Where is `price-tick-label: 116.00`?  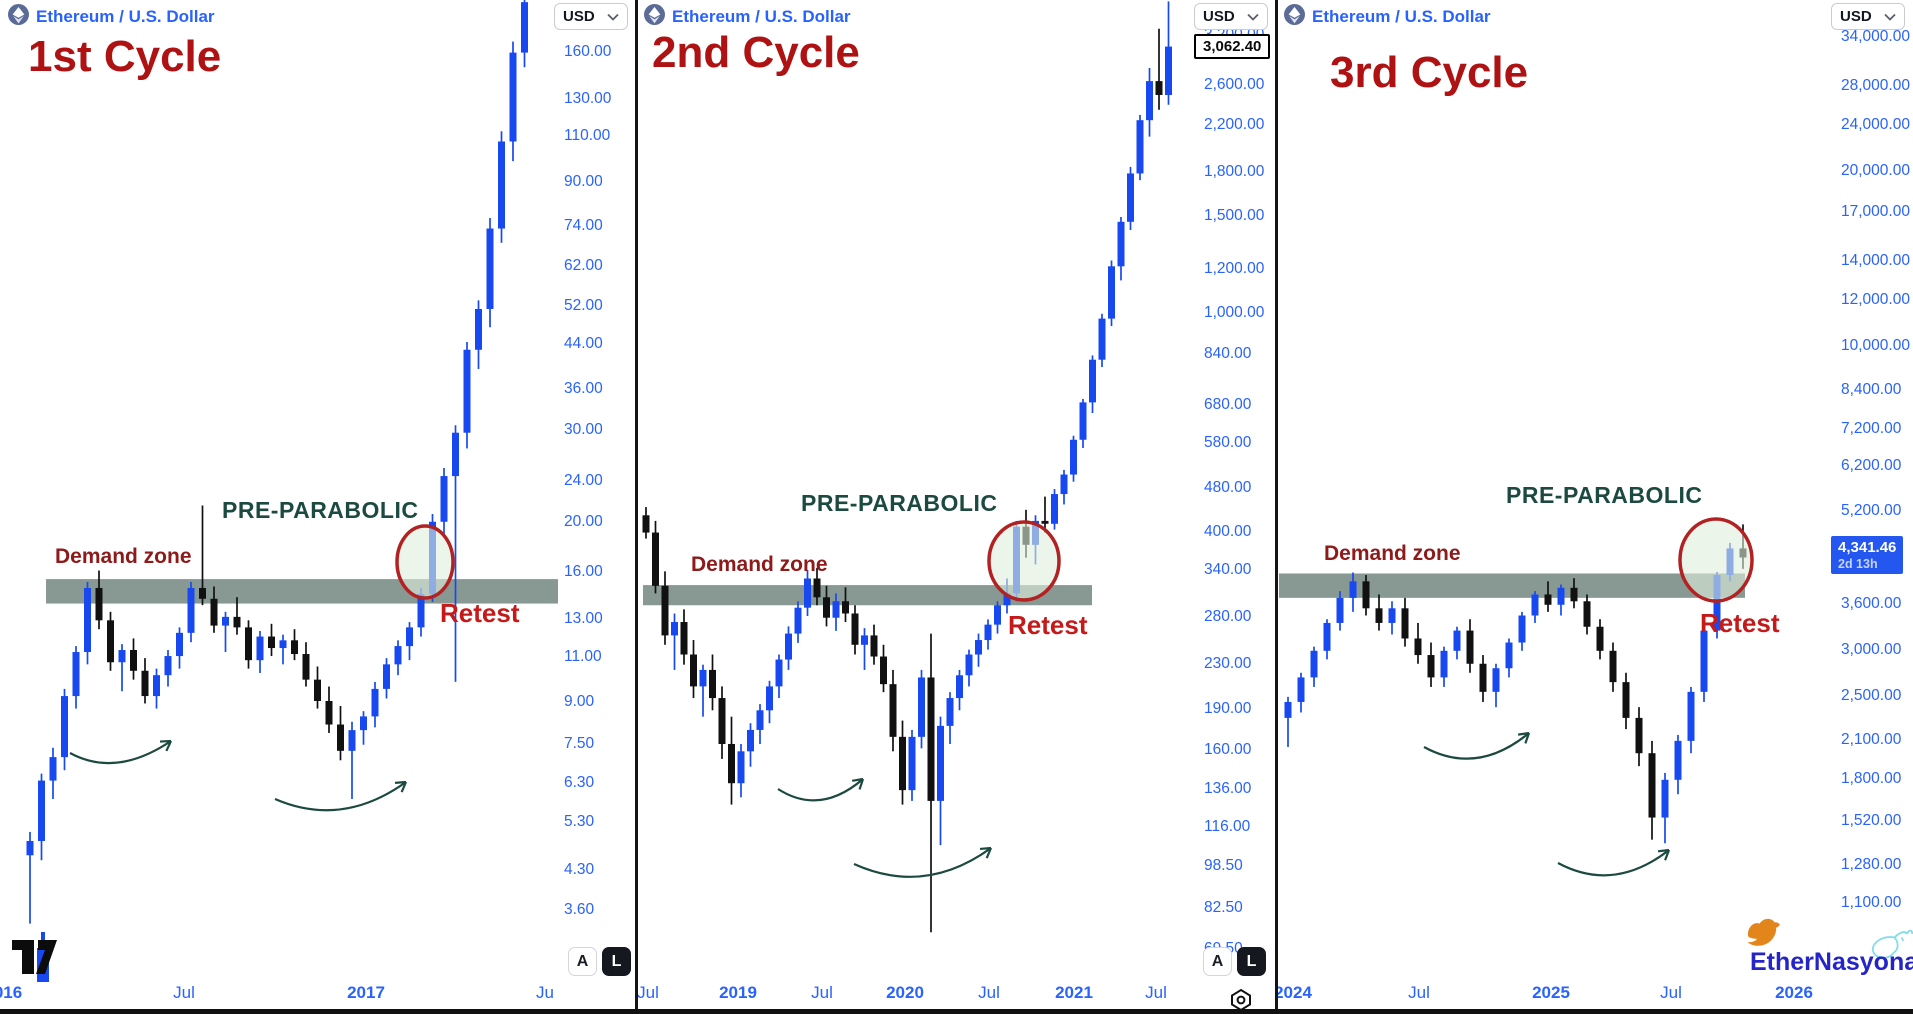
price-tick-label: 116.00 is located at coordinates (1227, 827).